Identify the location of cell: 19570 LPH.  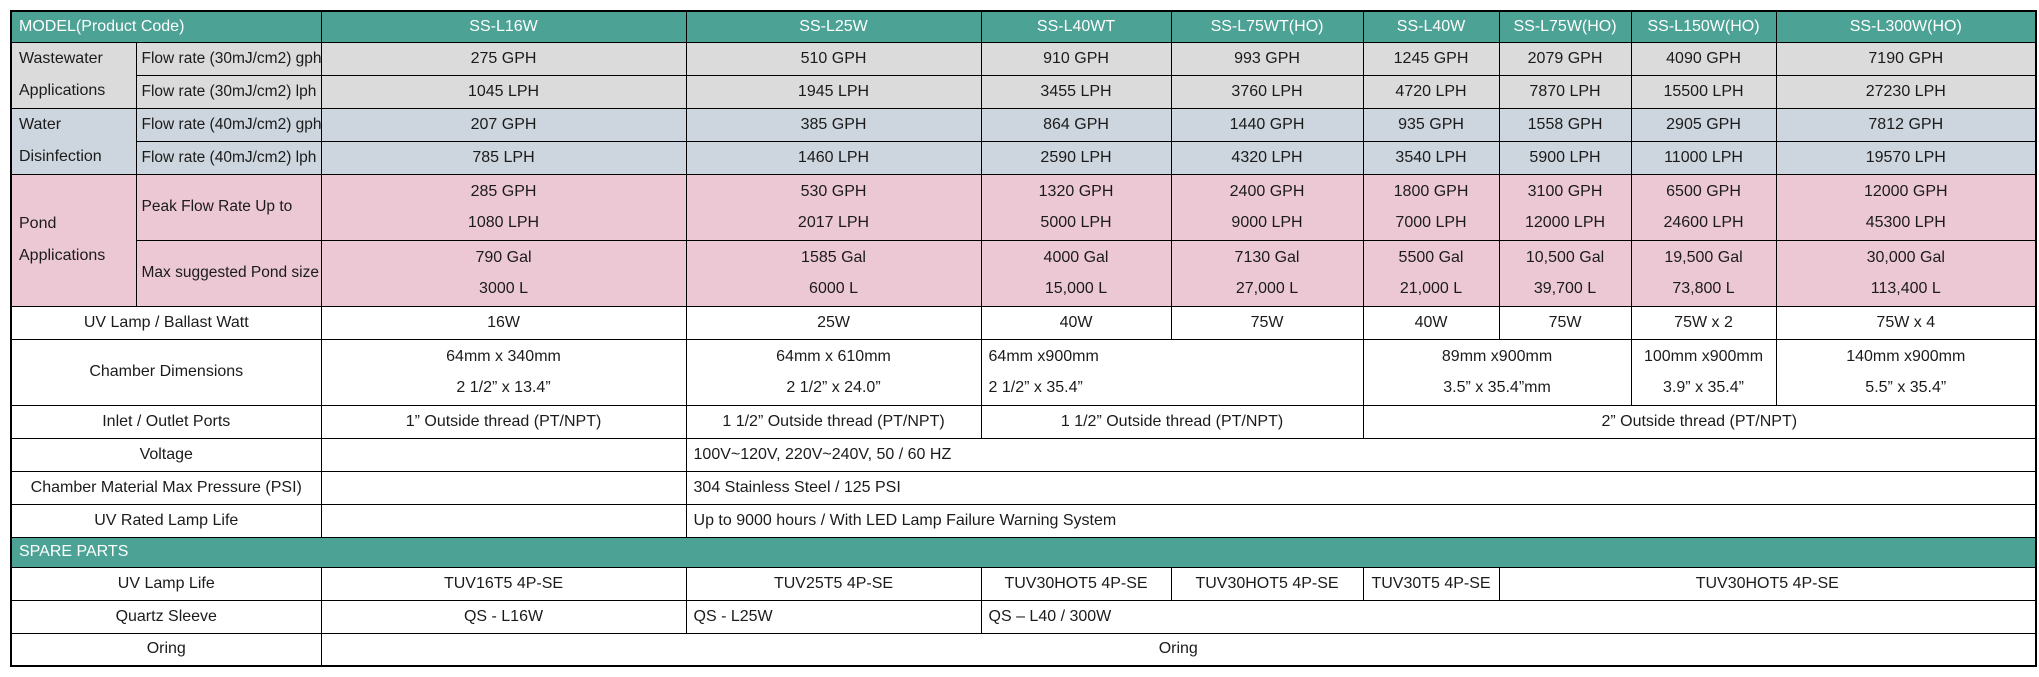
(1906, 157).